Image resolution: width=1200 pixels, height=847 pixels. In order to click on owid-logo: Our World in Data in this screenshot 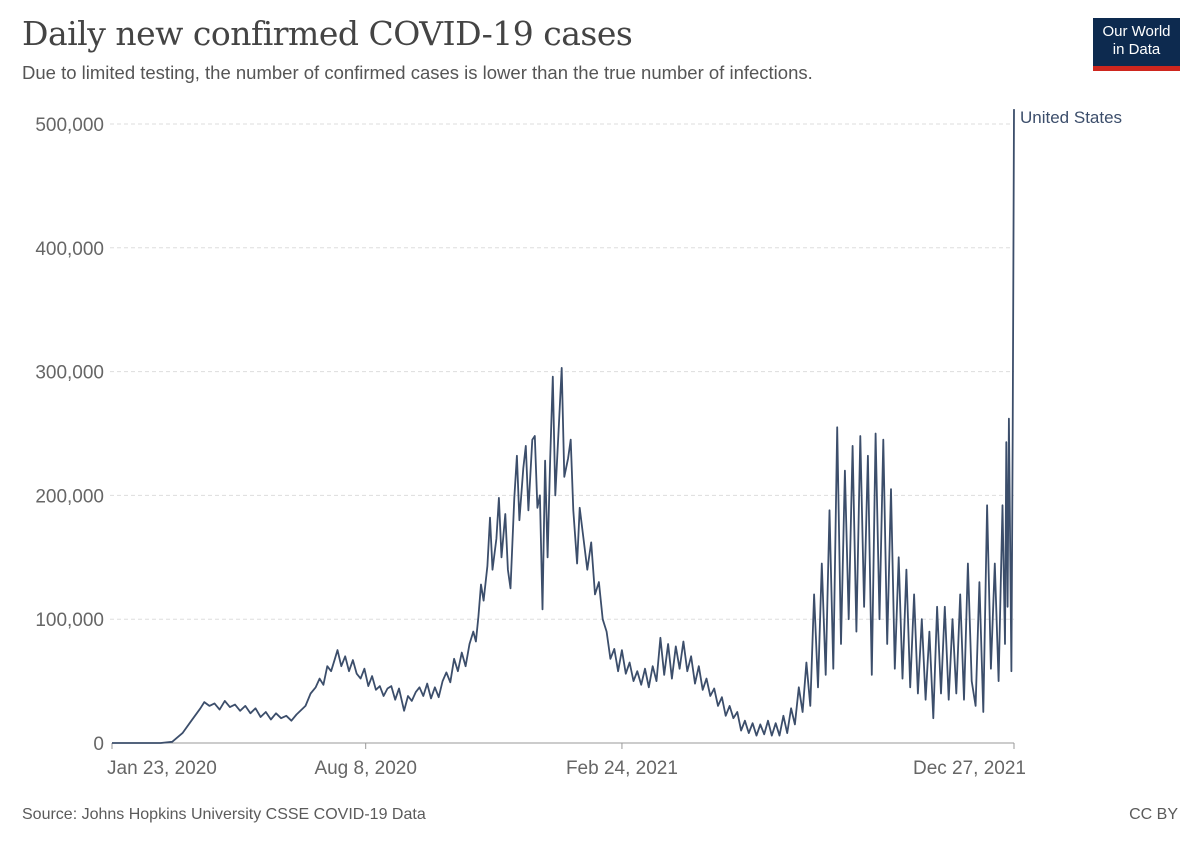, I will do `click(1136, 44)`.